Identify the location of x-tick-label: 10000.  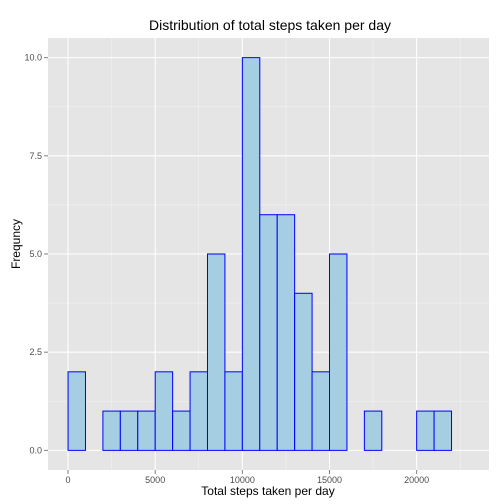
(242, 480).